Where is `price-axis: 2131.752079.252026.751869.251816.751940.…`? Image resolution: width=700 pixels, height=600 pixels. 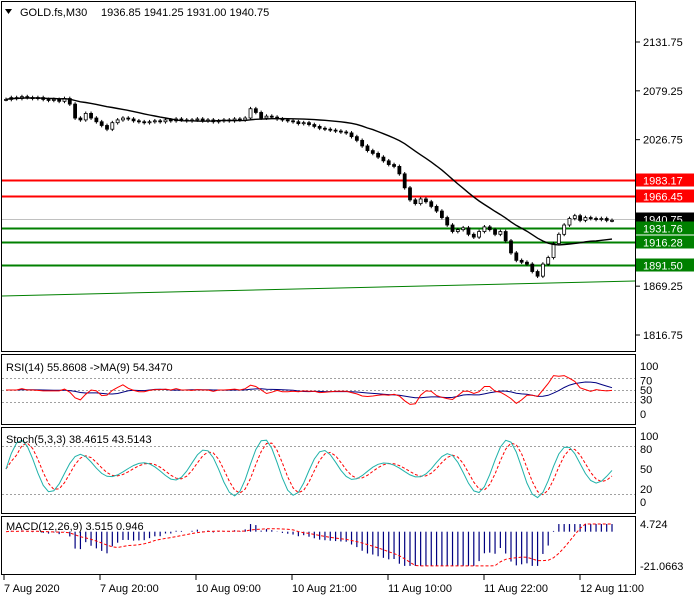
price-axis: 2131.752079.252026.751869.251816.751940.… is located at coordinates (664, 189).